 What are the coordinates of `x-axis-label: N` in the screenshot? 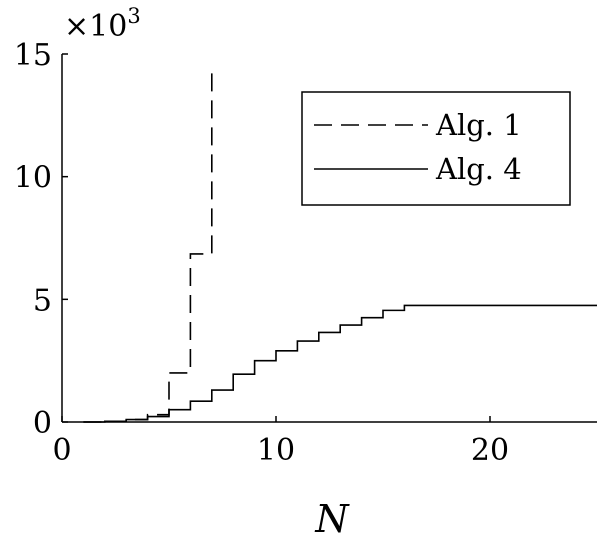 It's located at (332, 519).